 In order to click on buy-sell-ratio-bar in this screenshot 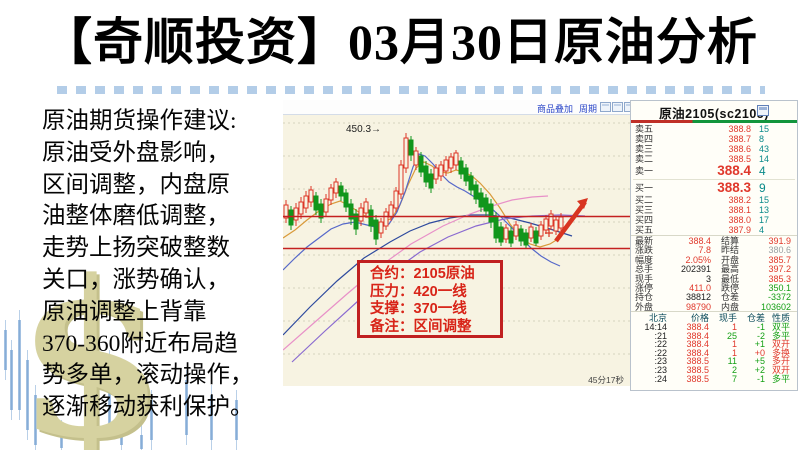, I will do `click(714, 121)`.